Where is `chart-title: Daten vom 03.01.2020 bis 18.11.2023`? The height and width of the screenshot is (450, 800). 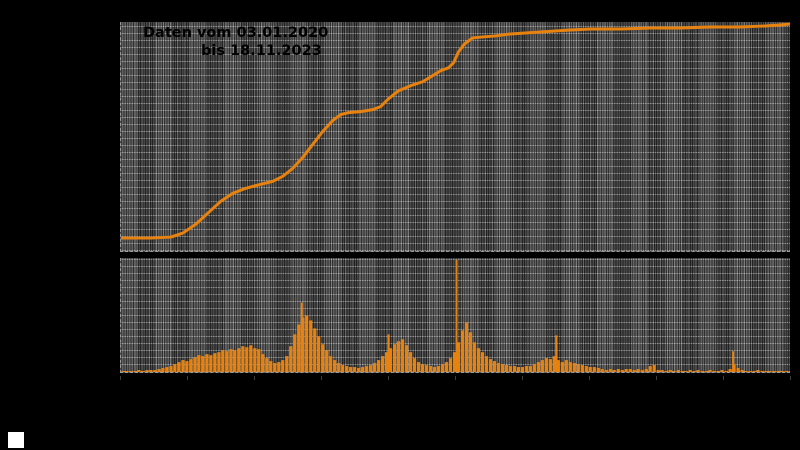
chart-title: Daten vom 03.01.2020 bis 18.11.2023 is located at coordinates (235, 42).